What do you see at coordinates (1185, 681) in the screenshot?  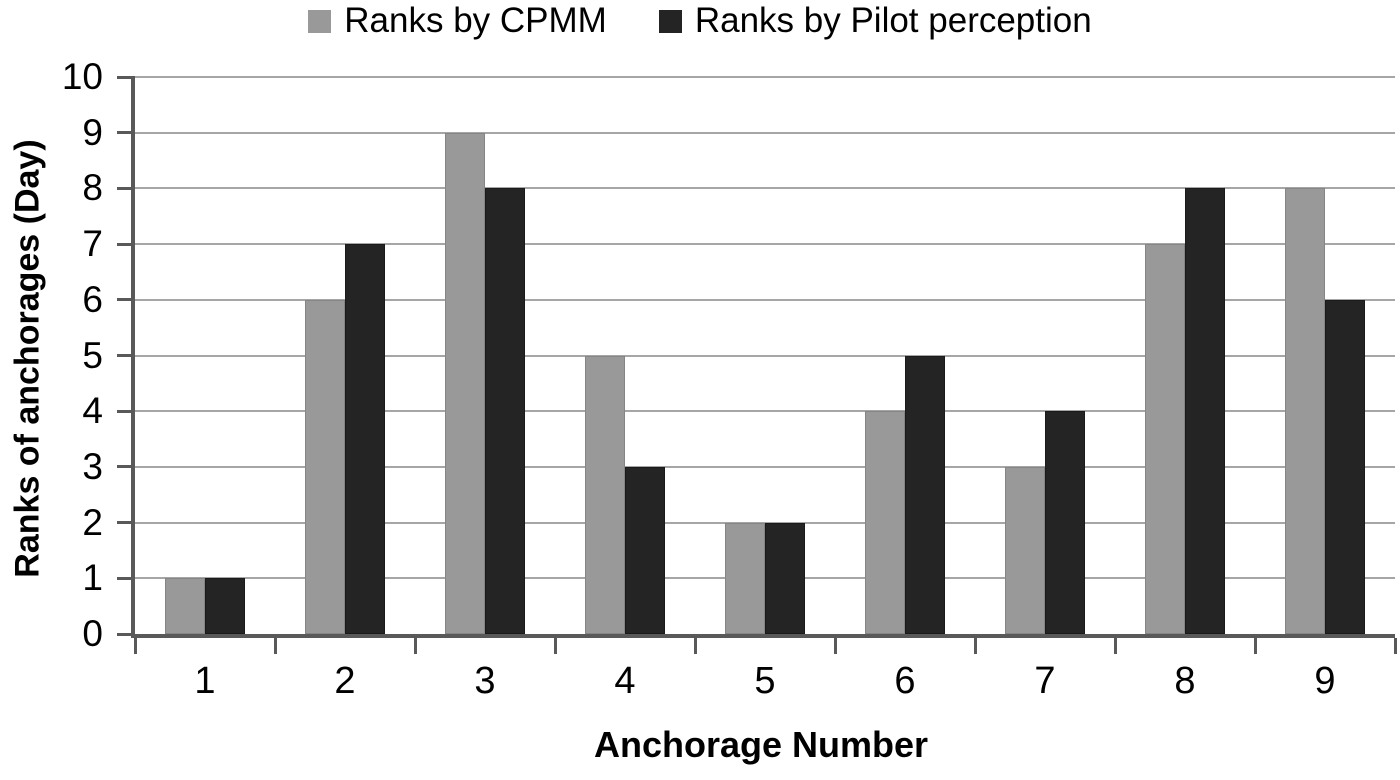 I see `x-tick-label: 8` at bounding box center [1185, 681].